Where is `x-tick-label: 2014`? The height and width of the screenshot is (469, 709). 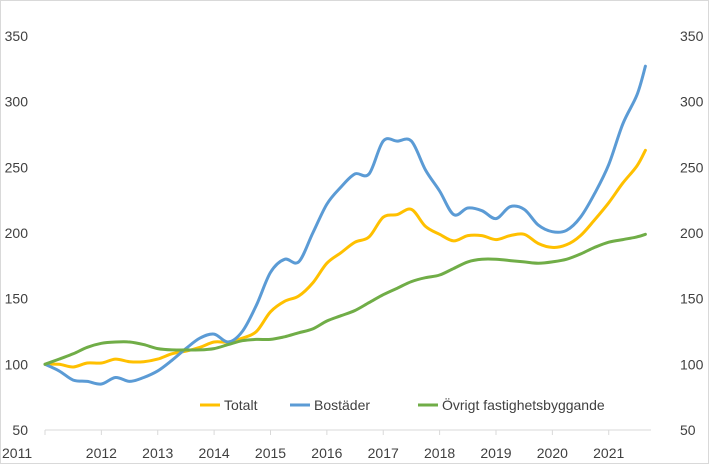
x-tick-label: 2014 is located at coordinates (214, 453).